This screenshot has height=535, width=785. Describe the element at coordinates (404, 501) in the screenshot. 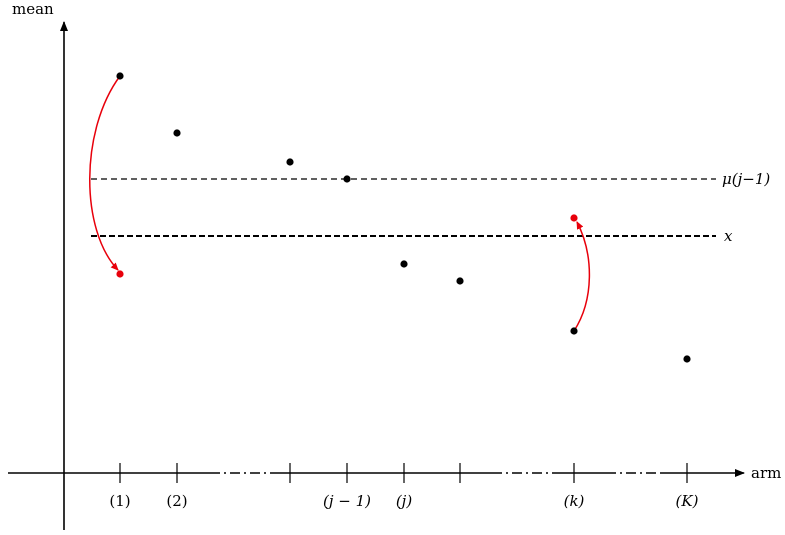

I see `tick-label-j: (j)` at that location.